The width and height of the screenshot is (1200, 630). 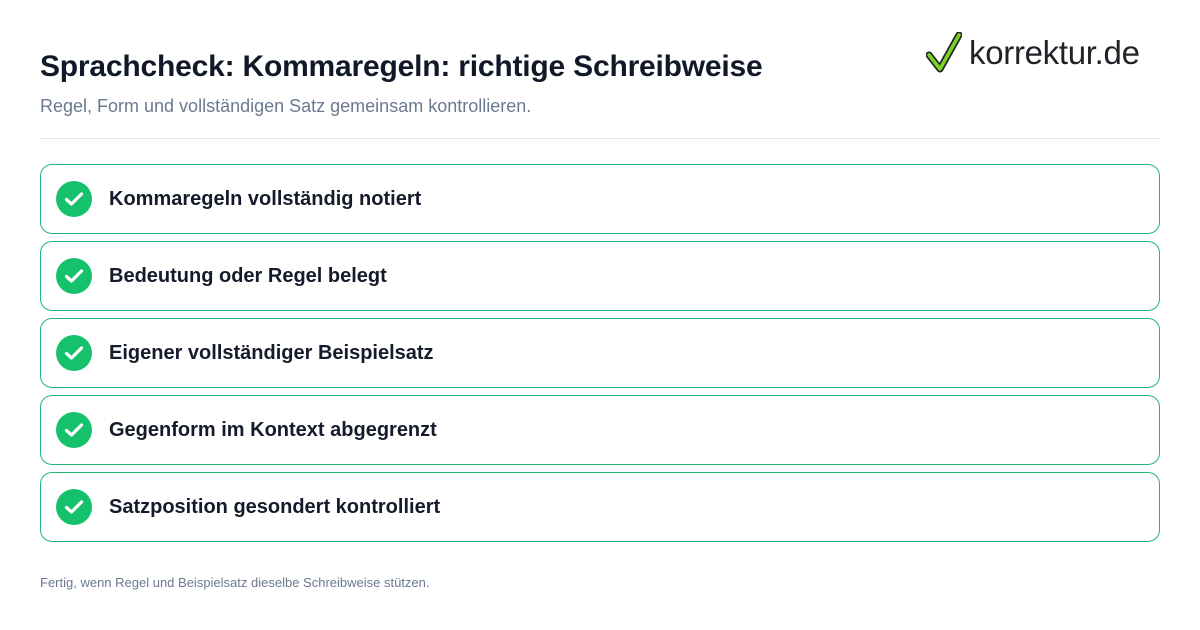 I want to click on checklist-item: Eigener vollständiger Beispielsatz, so click(x=600, y=353).